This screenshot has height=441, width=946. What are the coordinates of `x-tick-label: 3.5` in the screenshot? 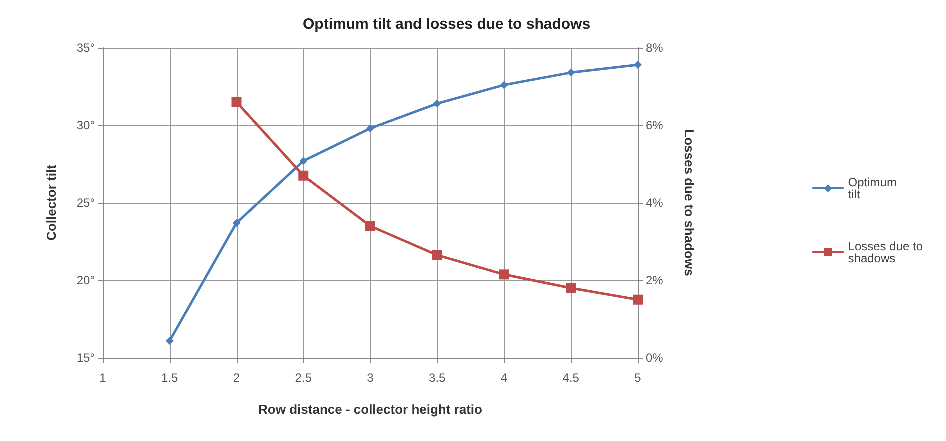 It's located at (437, 378).